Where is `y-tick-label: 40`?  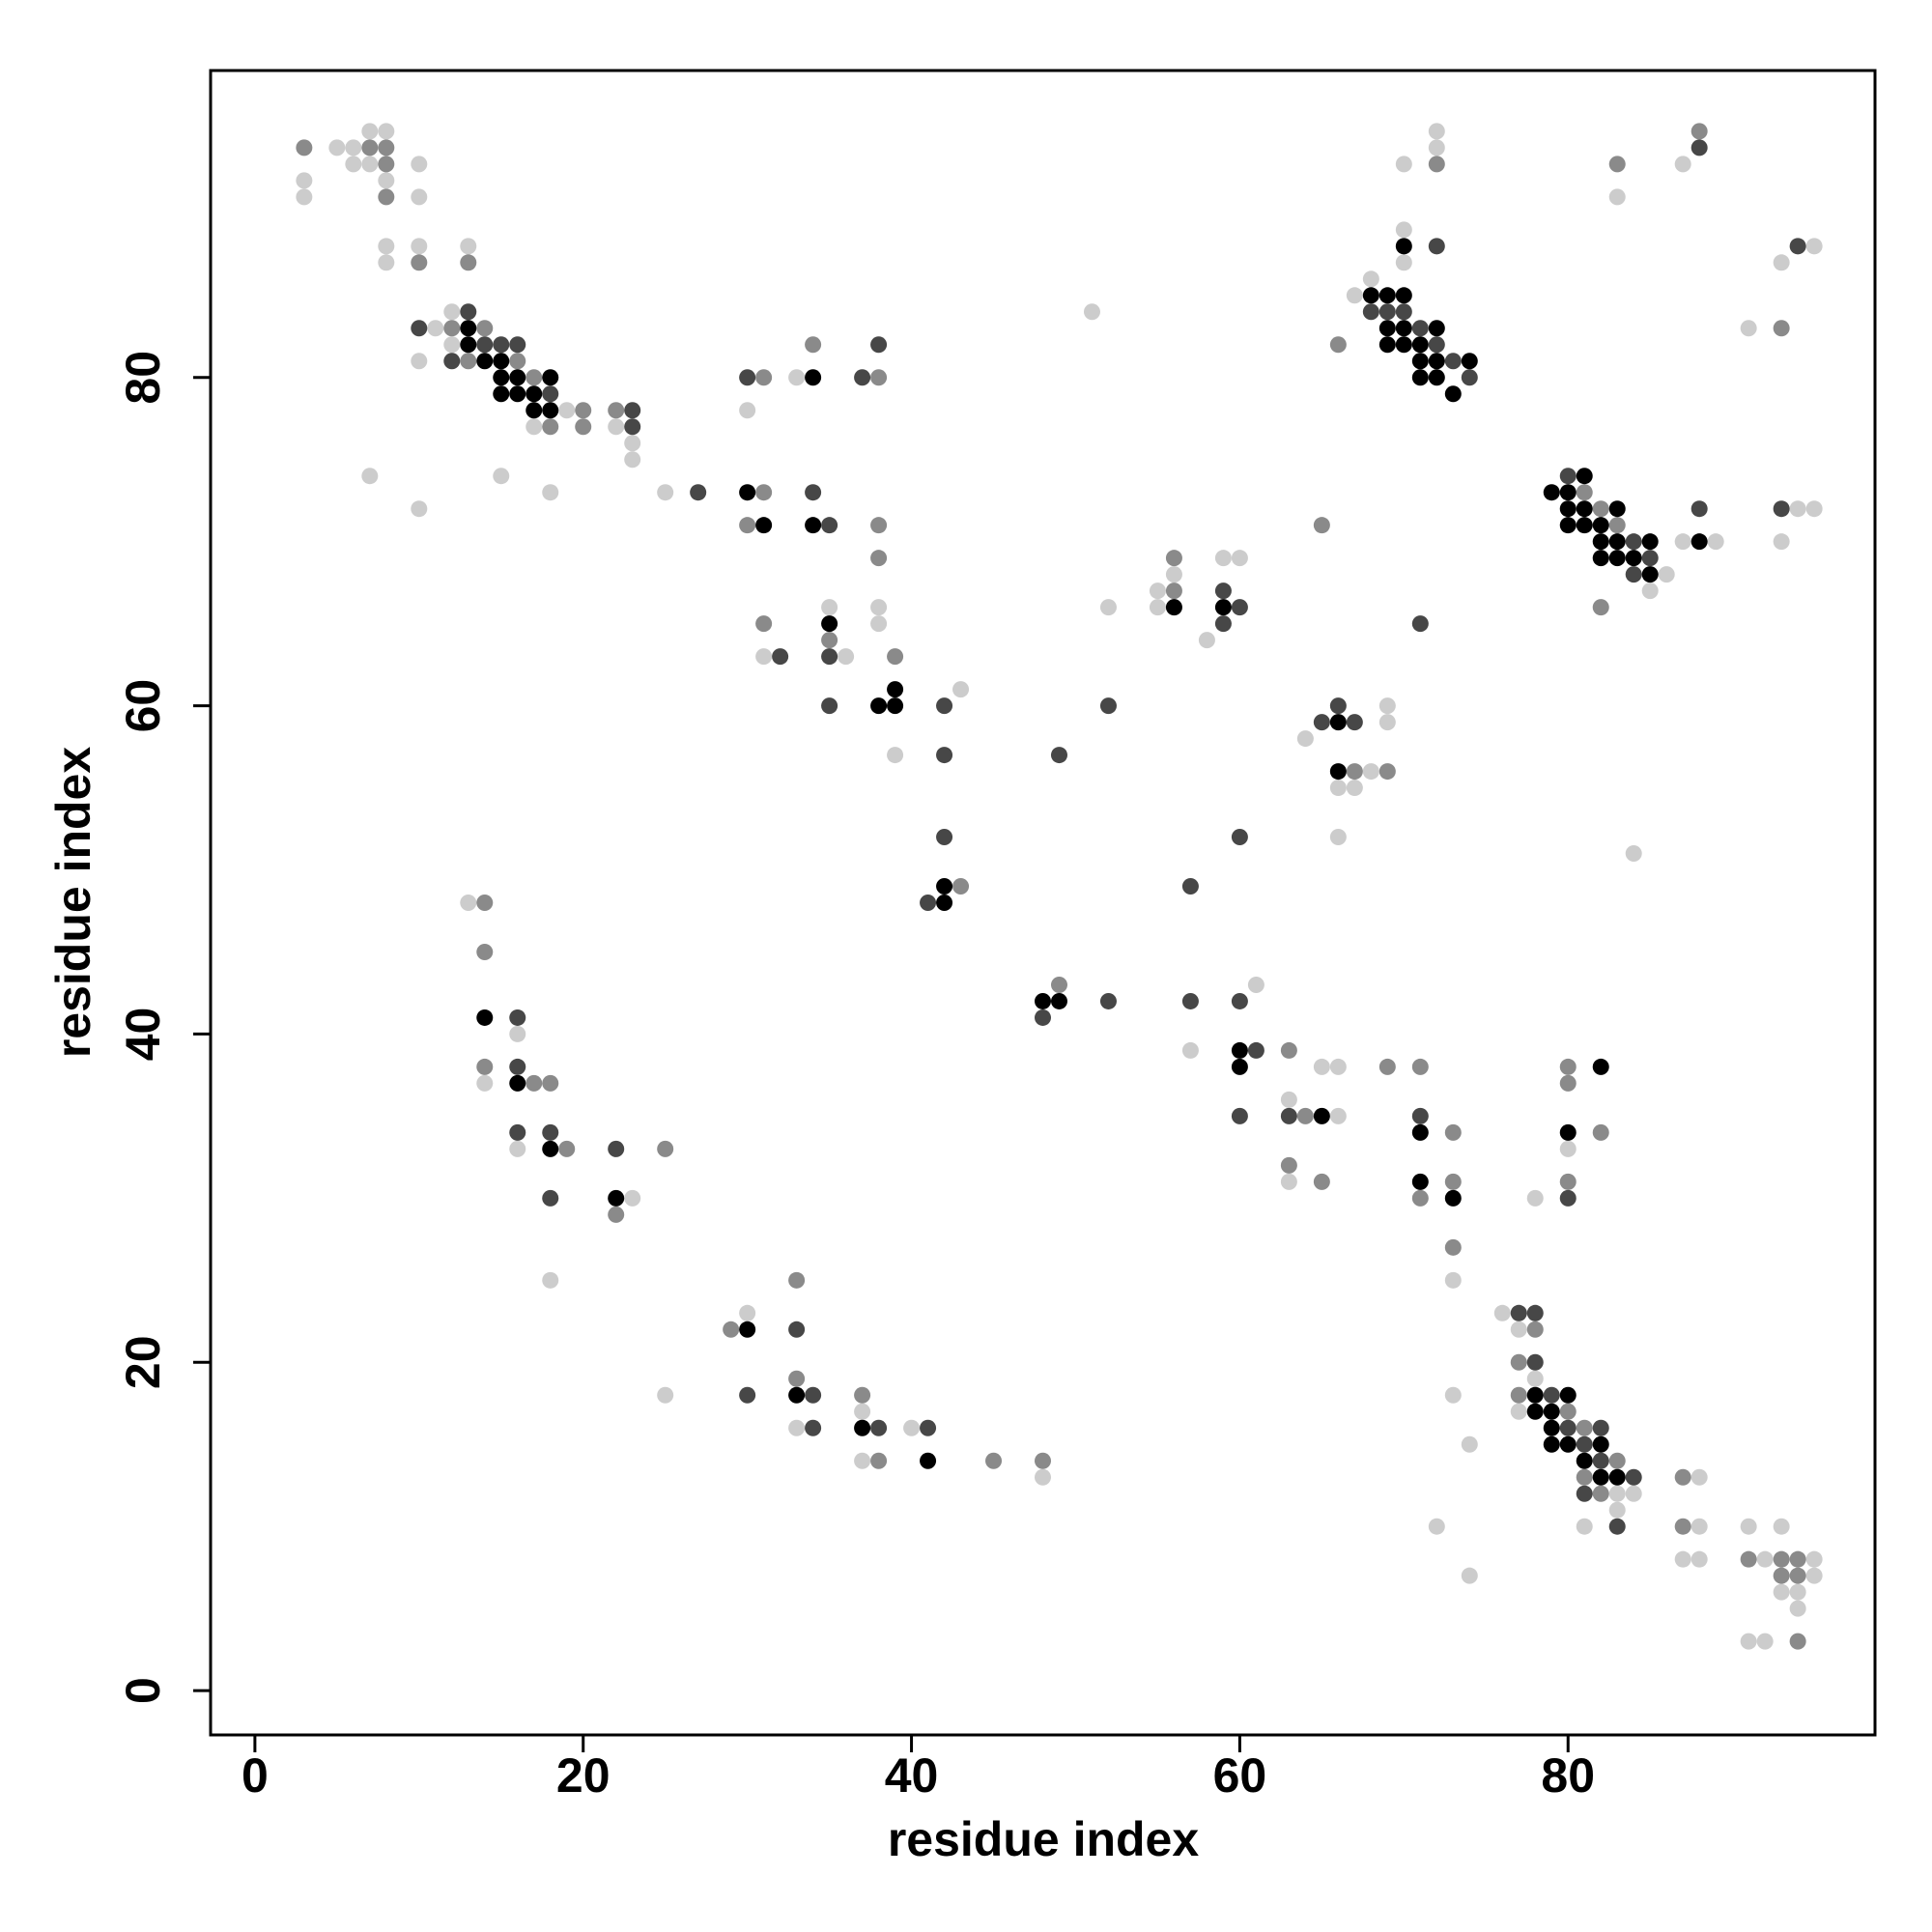 y-tick-label: 40 is located at coordinates (143, 1035).